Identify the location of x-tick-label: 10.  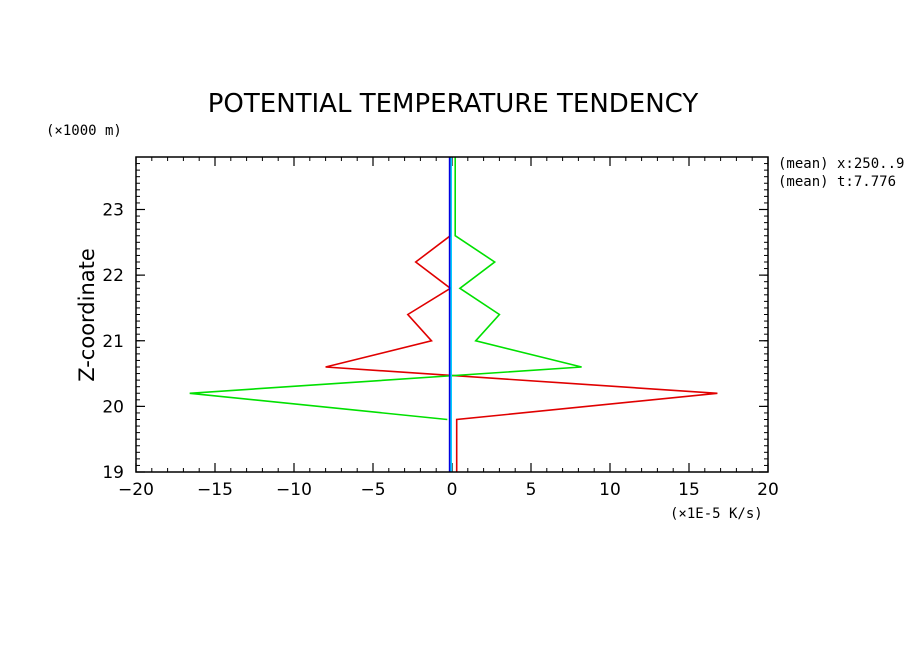
(610, 490).